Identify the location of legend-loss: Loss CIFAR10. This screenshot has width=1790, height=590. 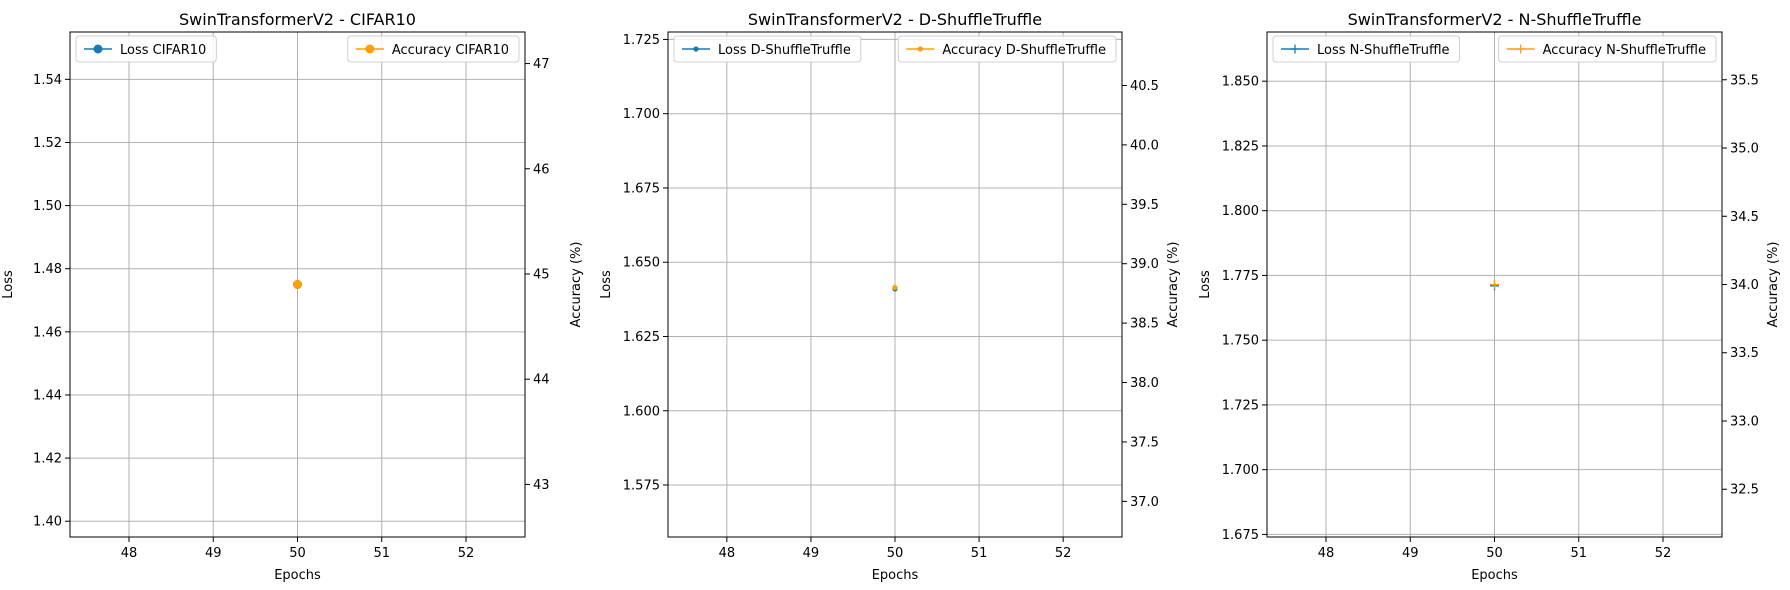
(146, 49).